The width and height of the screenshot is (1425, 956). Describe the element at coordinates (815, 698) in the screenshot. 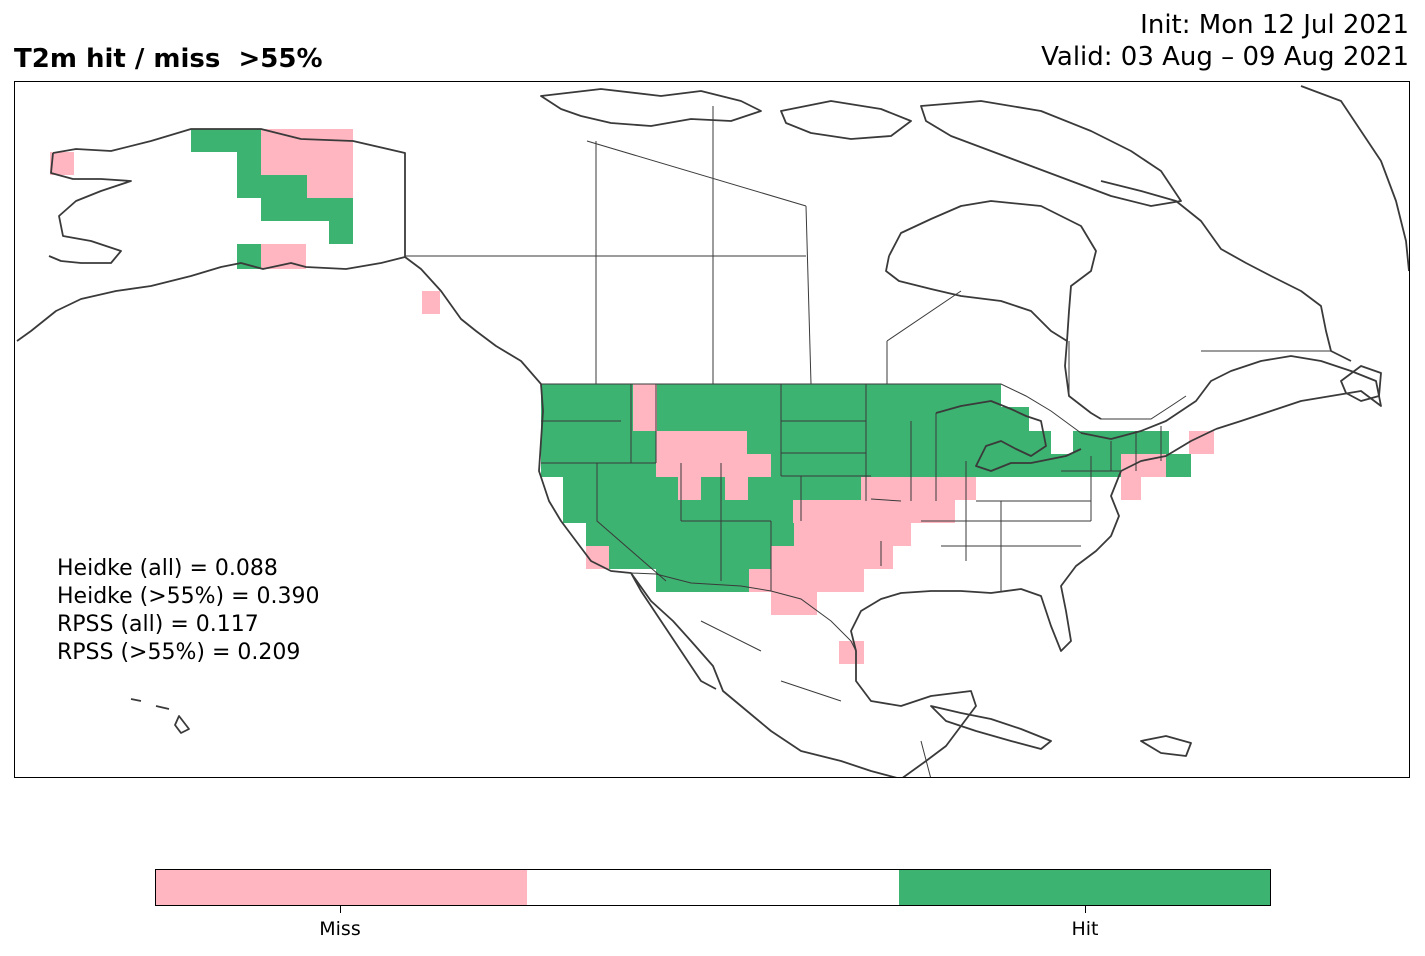

I see `mexico-states` at that location.